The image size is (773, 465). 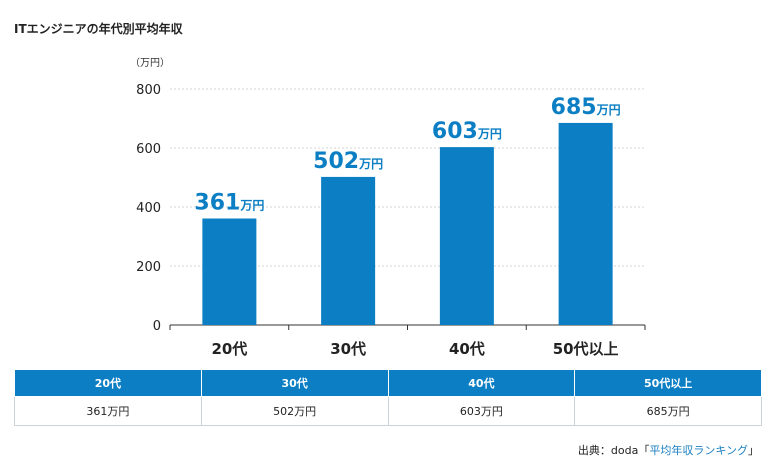 I want to click on data-label: 361万円, so click(x=229, y=203).